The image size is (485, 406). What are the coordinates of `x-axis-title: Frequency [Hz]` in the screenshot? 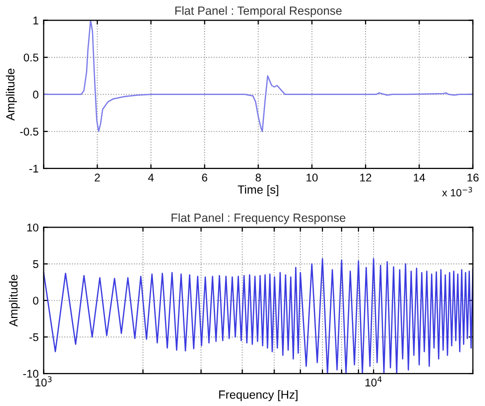 It's located at (258, 396).